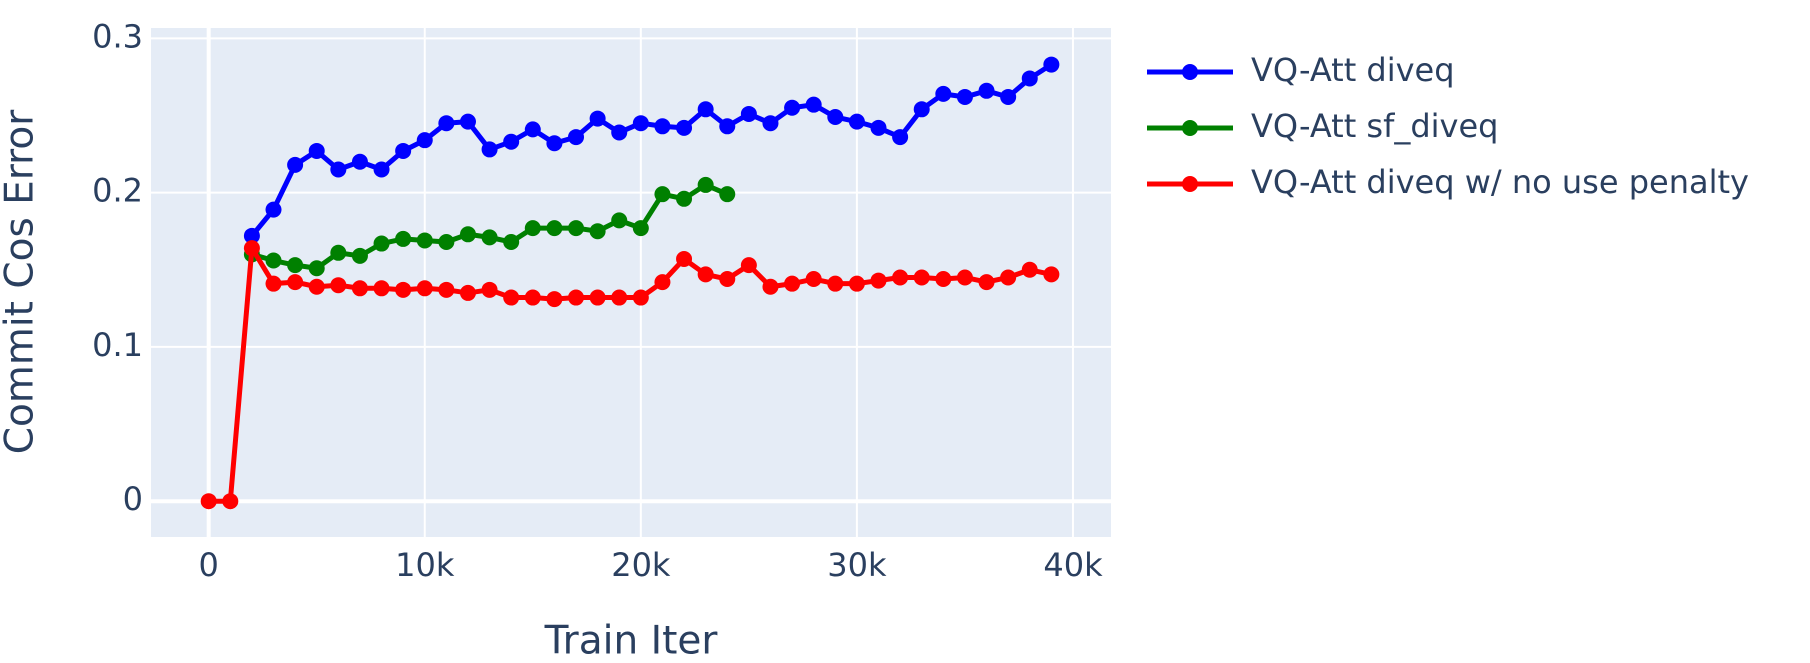 This screenshot has height=663, width=1810. What do you see at coordinates (425, 565) in the screenshot?
I see `x-tick-label: 10k` at bounding box center [425, 565].